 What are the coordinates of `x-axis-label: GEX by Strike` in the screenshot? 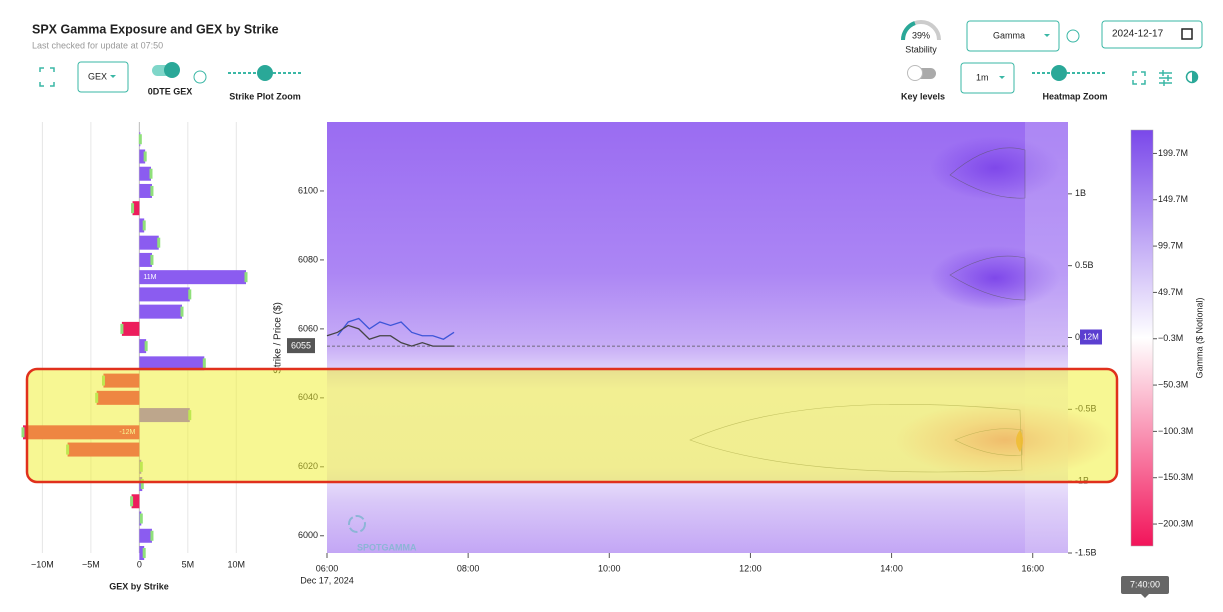 It's located at (139, 586).